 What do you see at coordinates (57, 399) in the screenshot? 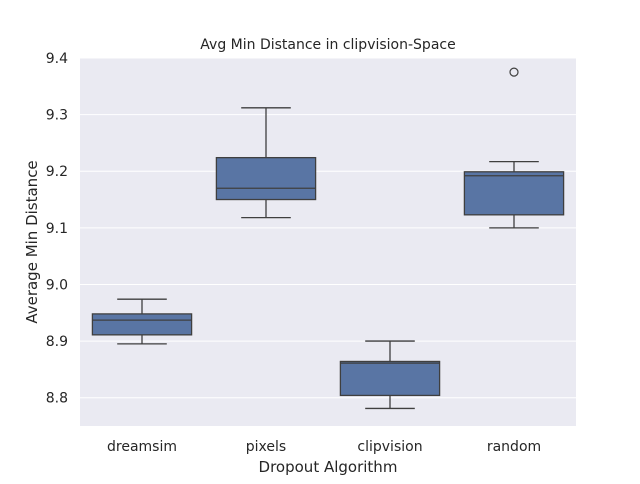
I see `y-tick-label: 8.8` at bounding box center [57, 399].